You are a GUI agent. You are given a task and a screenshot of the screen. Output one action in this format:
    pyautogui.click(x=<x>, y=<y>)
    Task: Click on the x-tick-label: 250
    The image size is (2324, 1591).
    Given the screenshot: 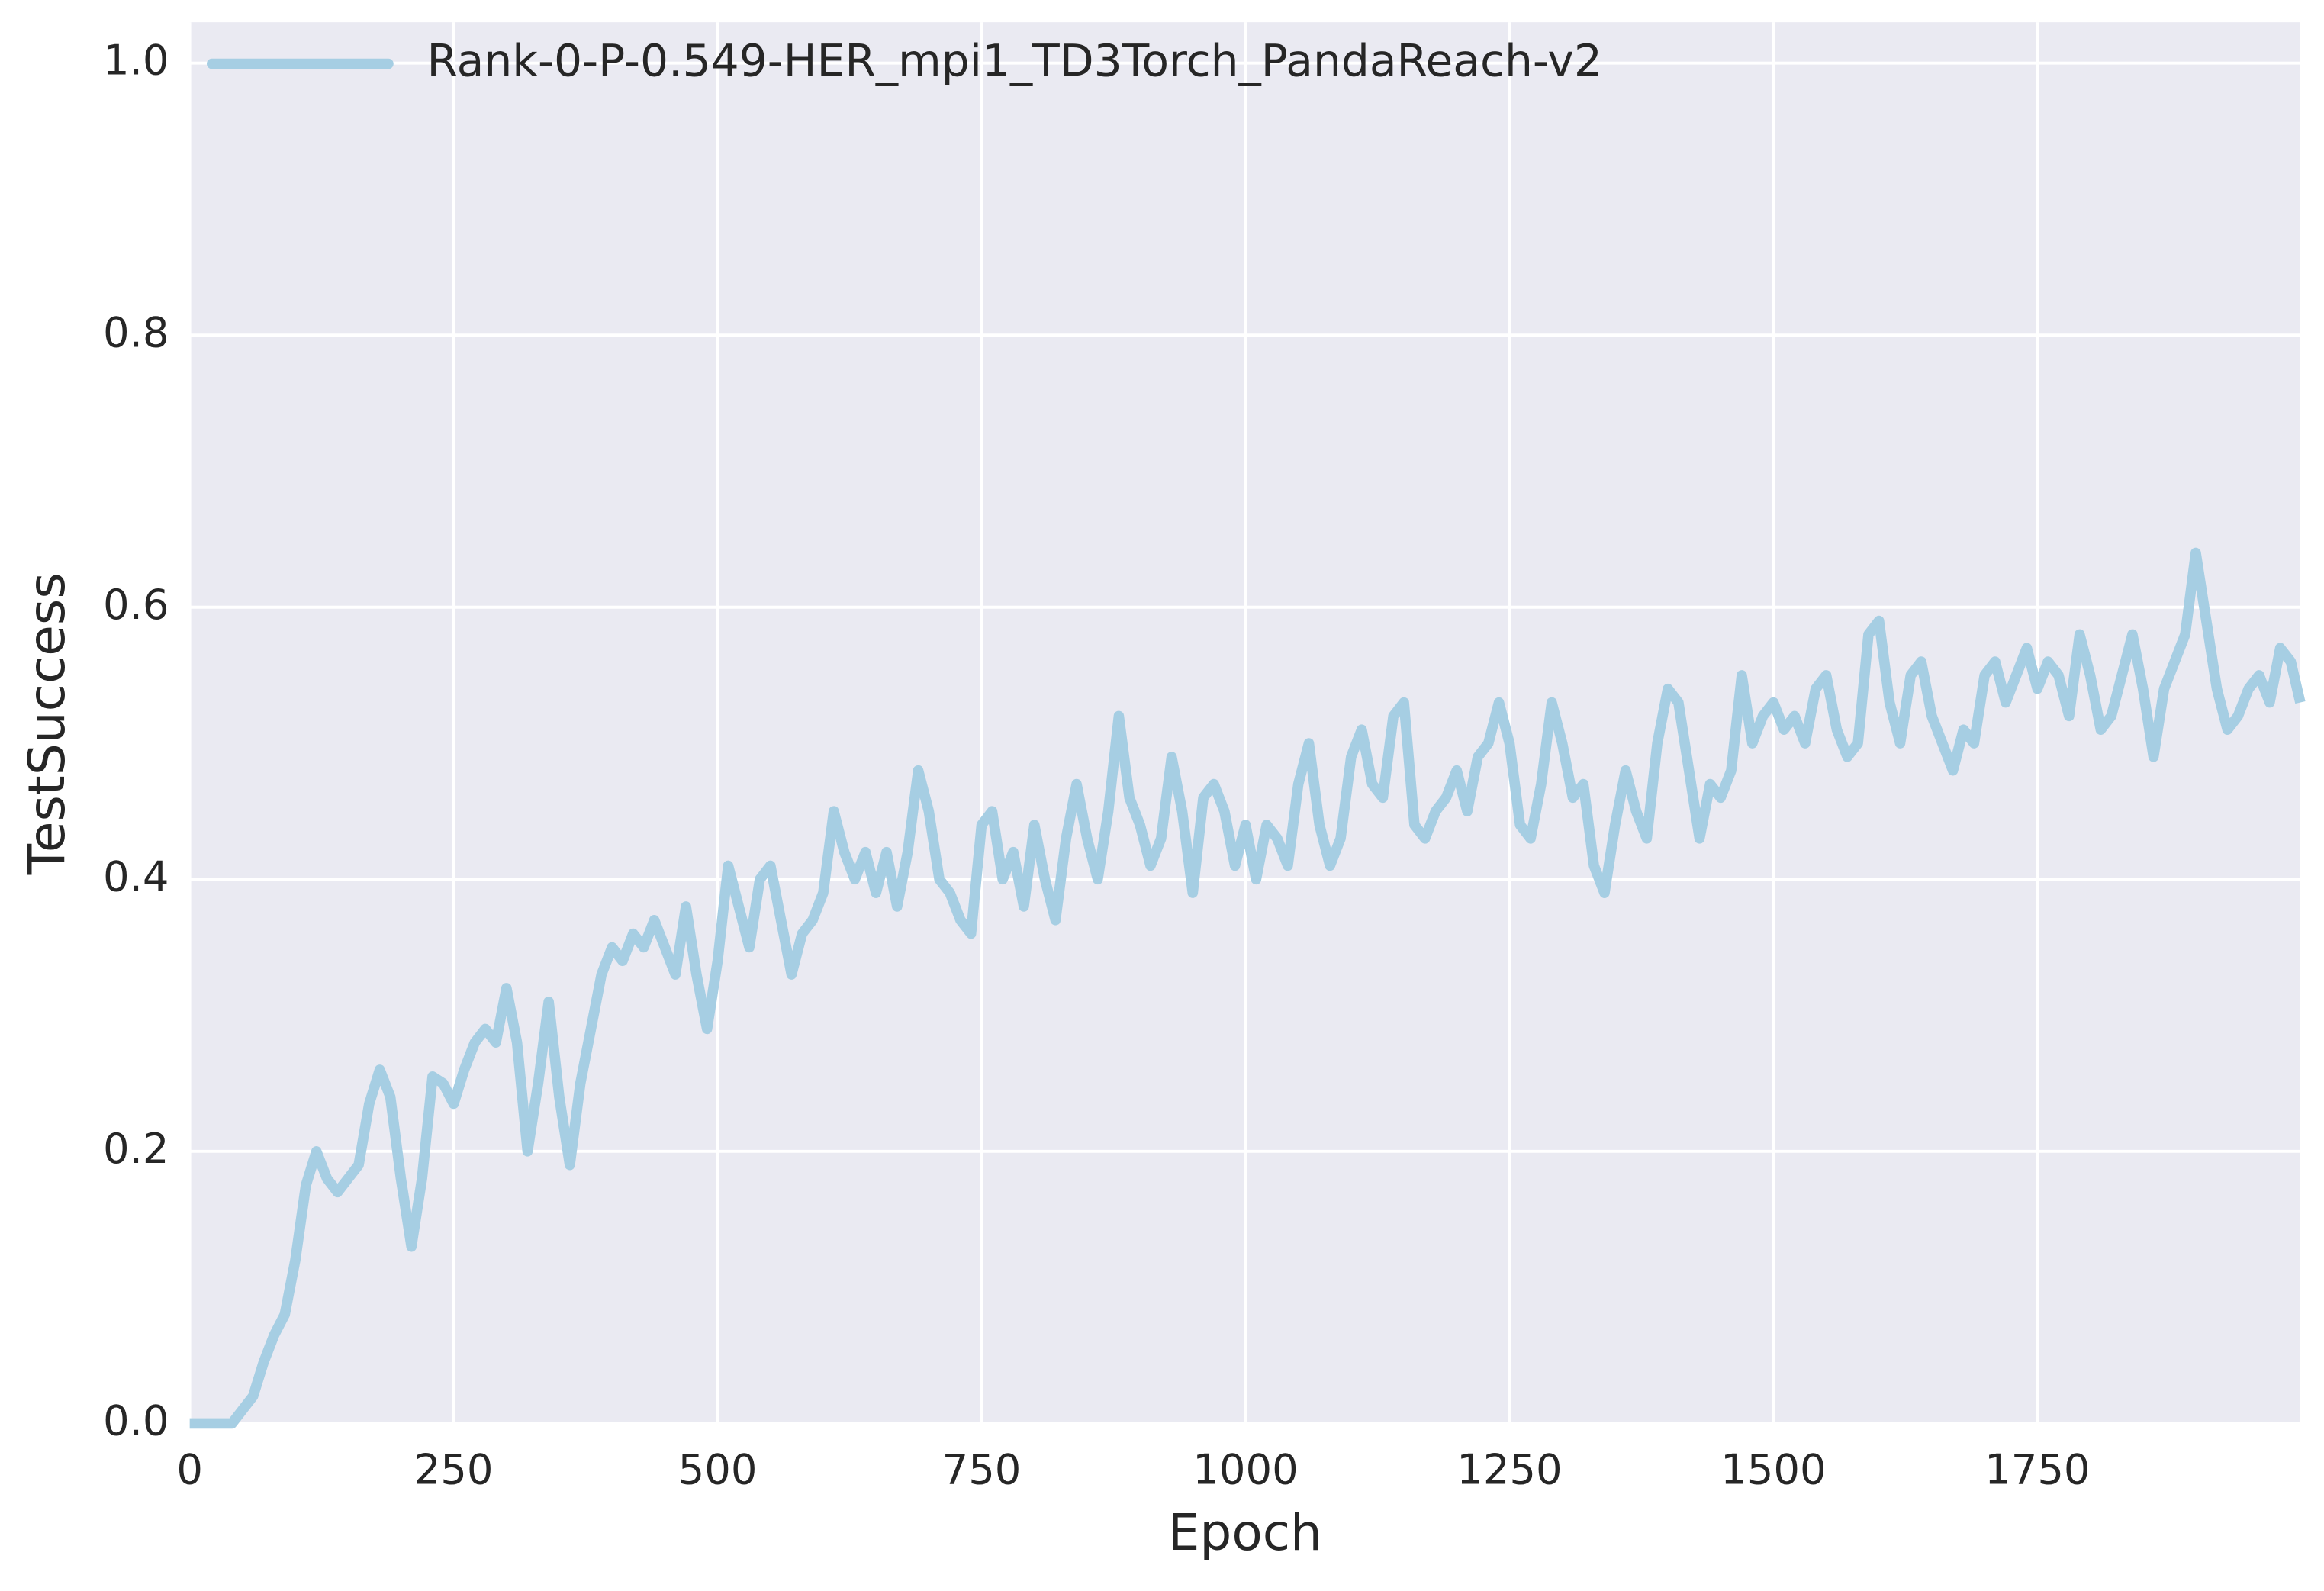 What is the action you would take?
    pyautogui.click(x=454, y=1470)
    